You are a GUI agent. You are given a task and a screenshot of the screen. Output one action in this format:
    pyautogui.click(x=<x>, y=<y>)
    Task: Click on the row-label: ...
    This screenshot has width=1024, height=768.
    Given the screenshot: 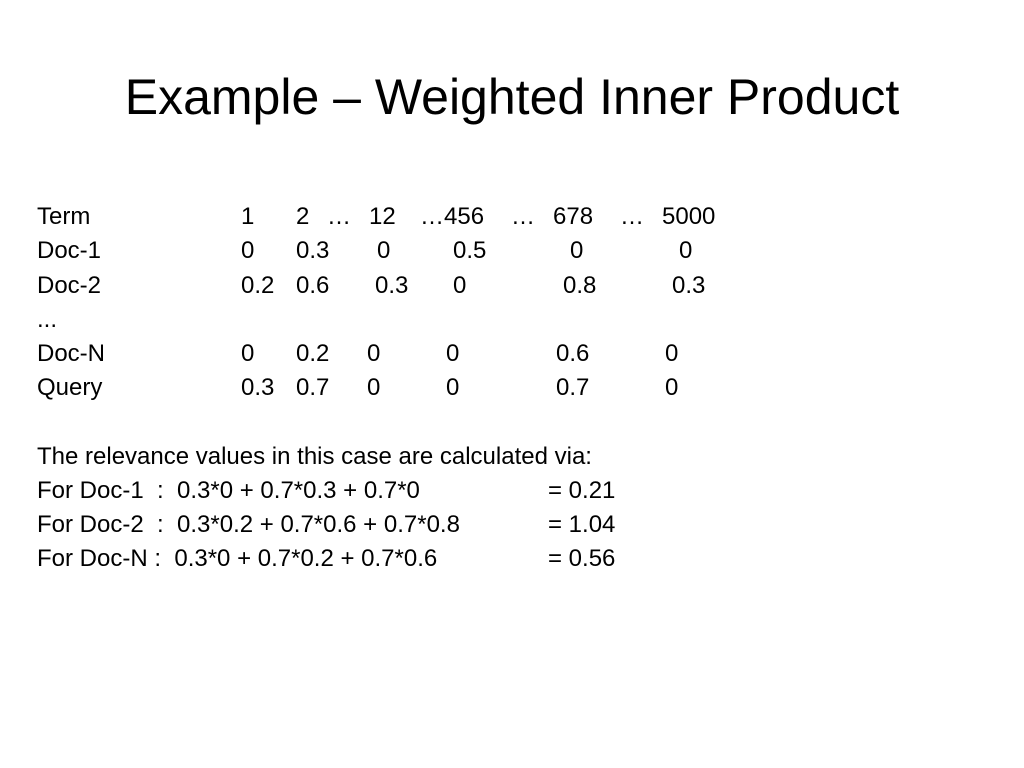 What is the action you would take?
    pyautogui.click(x=47, y=319)
    